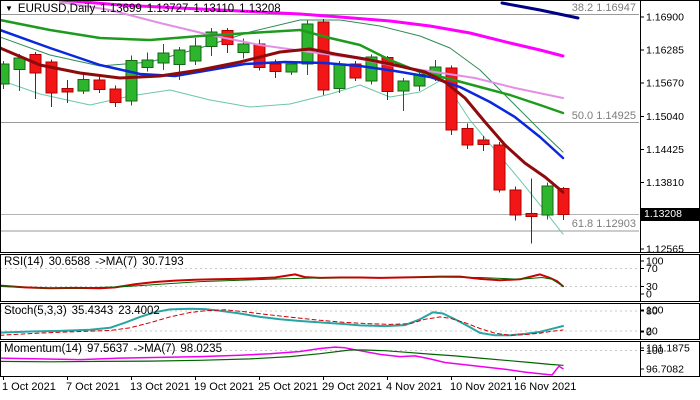 The width and height of the screenshot is (700, 400). Describe the element at coordinates (652, 269) in the screenshot. I see `indicator-axis-label: 70` at that location.